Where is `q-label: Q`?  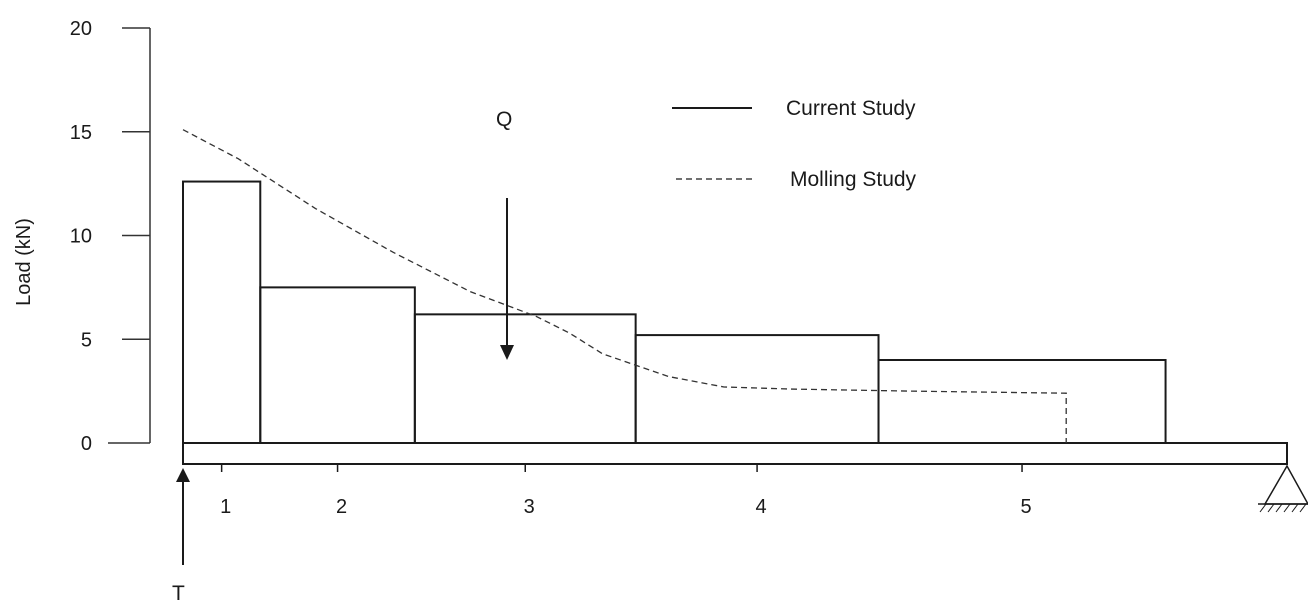 q-label: Q is located at coordinates (504, 119).